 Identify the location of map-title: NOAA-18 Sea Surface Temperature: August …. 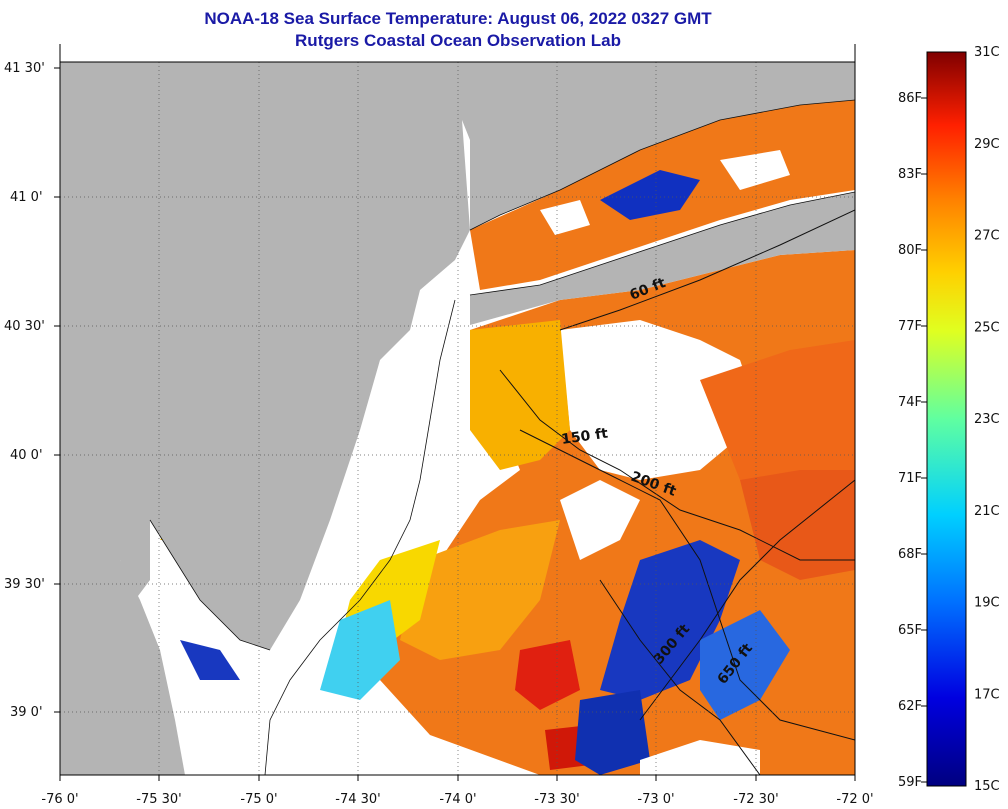
(458, 18).